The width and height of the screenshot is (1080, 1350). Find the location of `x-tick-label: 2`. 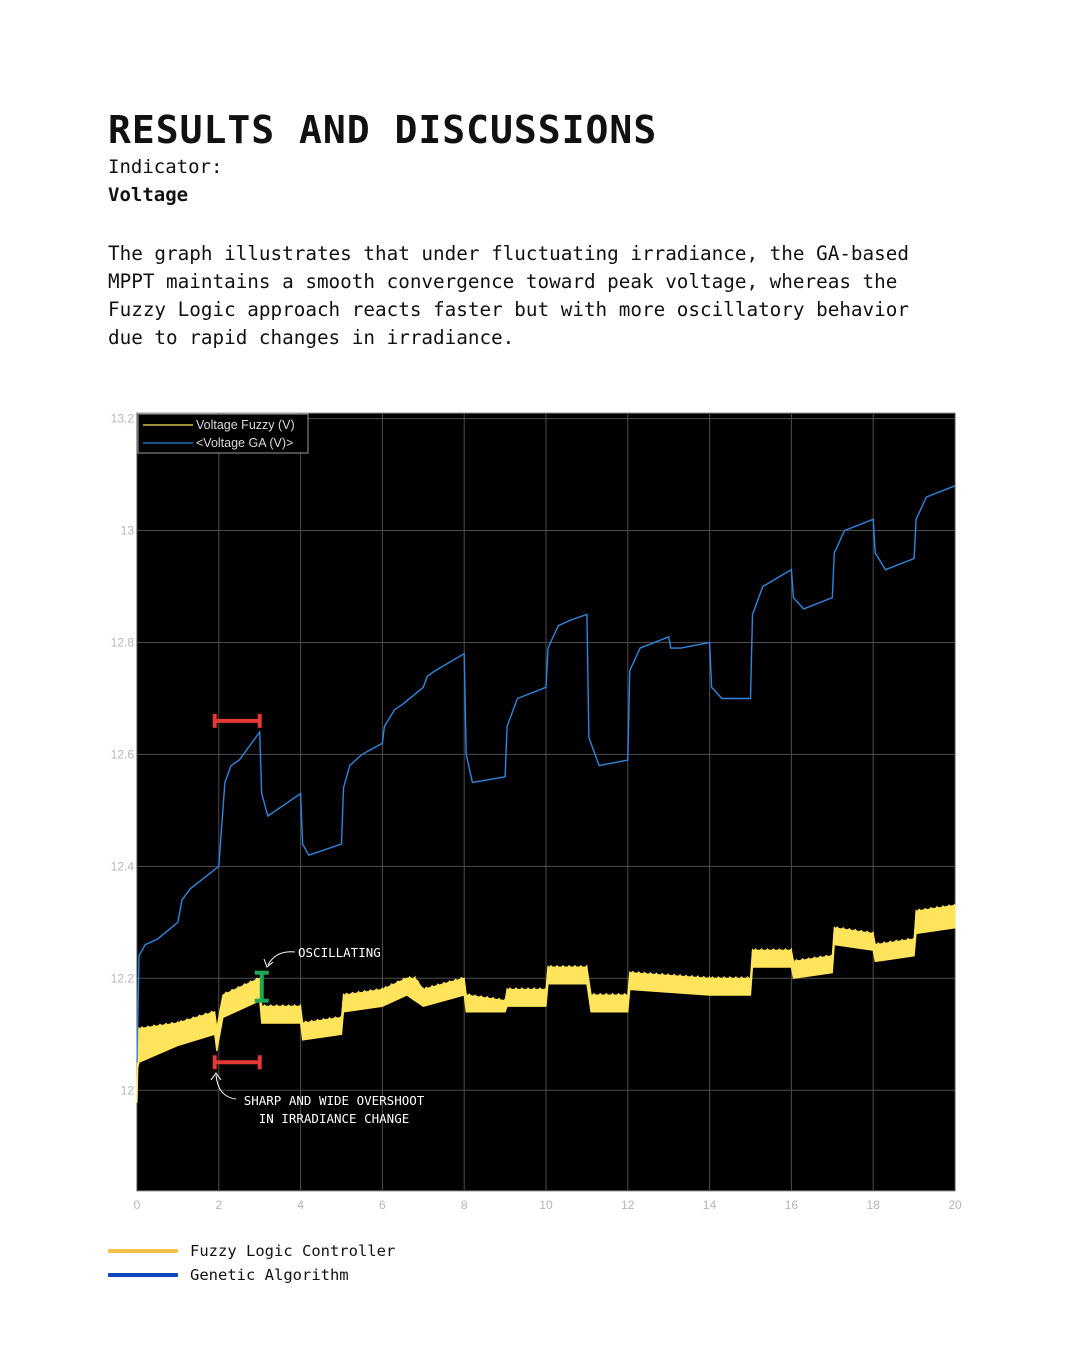

x-tick-label: 2 is located at coordinates (218, 1205).